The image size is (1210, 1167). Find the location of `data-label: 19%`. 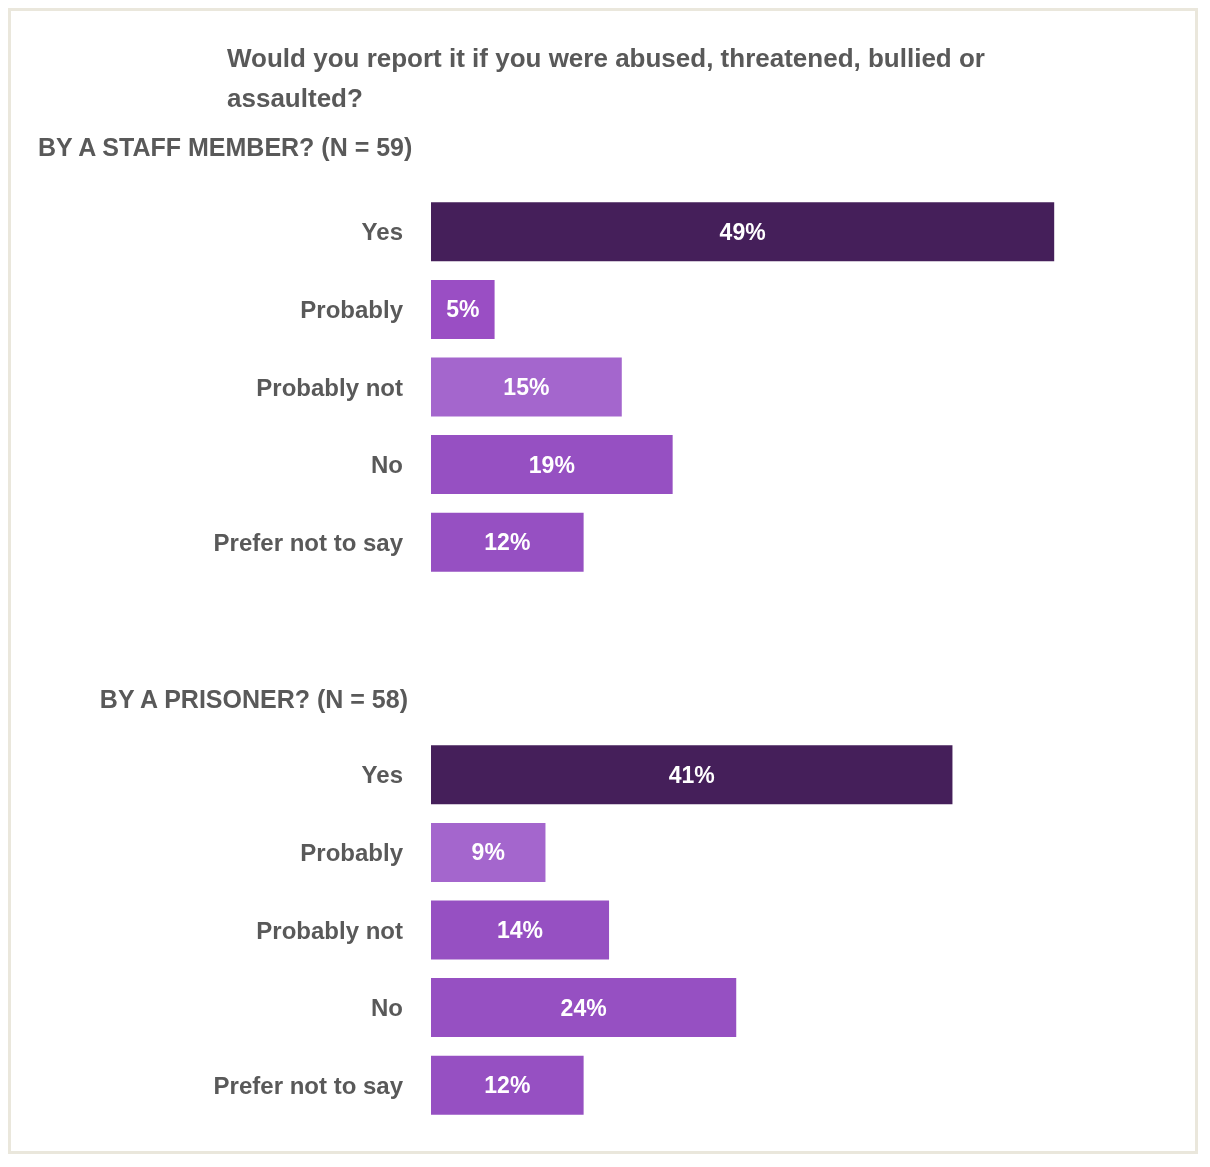

data-label: 19% is located at coordinates (551, 464).